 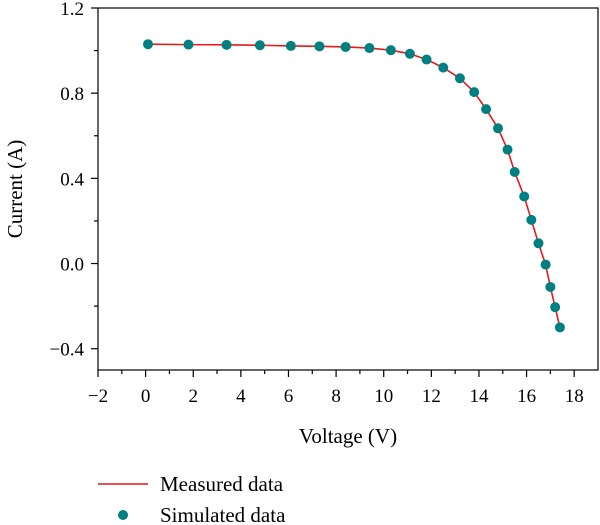 What do you see at coordinates (72, 10) in the screenshot?
I see `y-tick-label: 1.2` at bounding box center [72, 10].